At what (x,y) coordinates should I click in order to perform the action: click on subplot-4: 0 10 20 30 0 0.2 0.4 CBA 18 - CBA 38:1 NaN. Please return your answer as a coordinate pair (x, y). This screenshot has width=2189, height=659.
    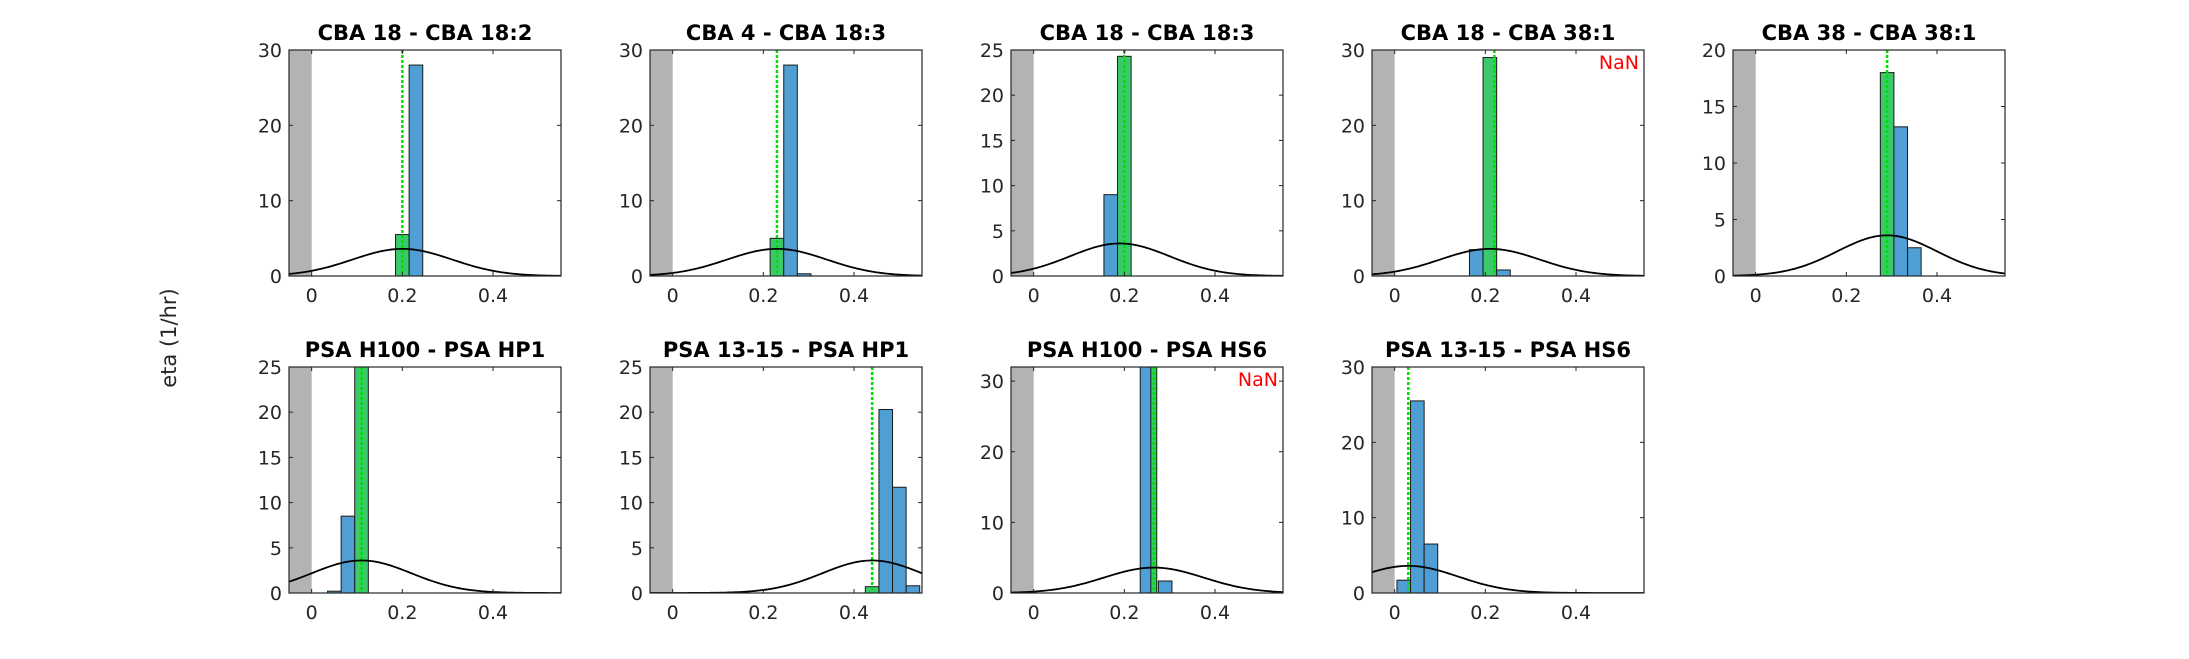
    Looking at the image, I should click on (1493, 164).